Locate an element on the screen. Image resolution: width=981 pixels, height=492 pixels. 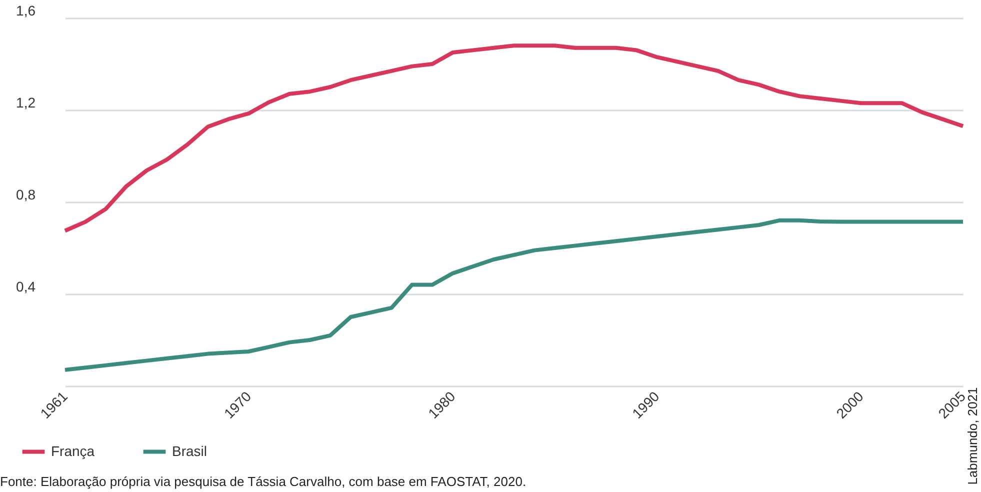
legend-label: França is located at coordinates (73, 450).